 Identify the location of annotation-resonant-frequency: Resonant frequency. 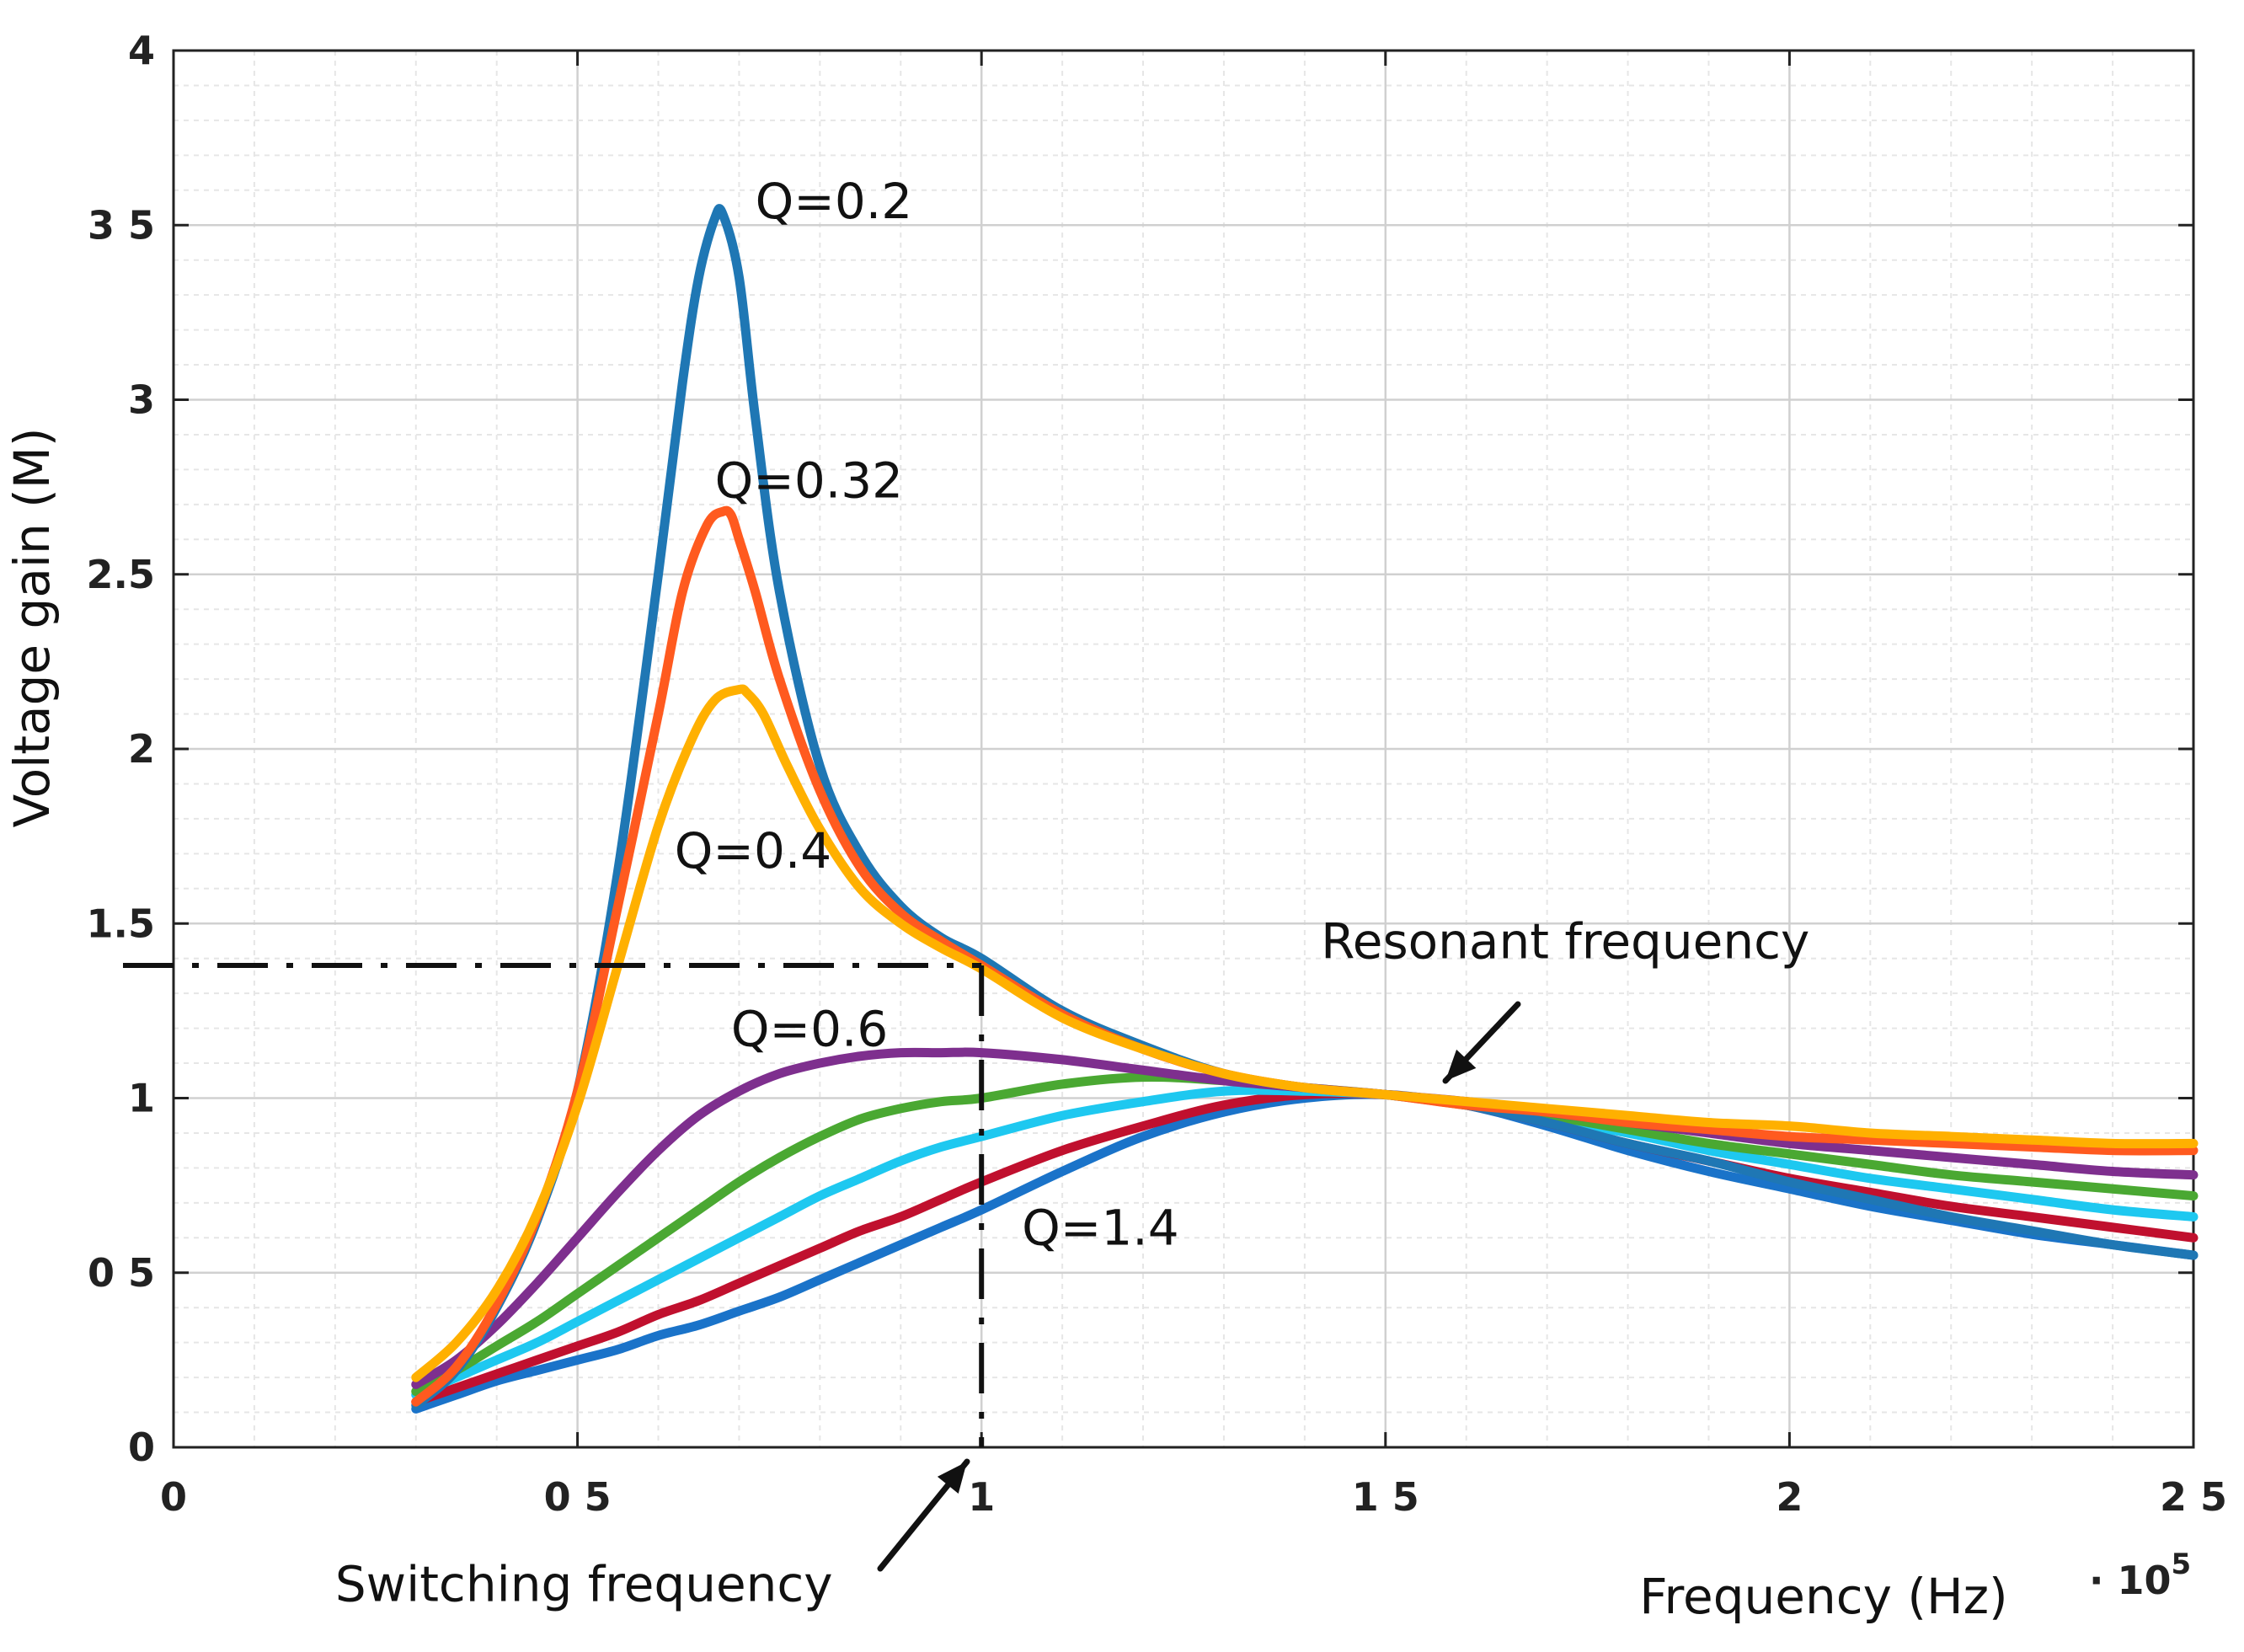
(1565, 941).